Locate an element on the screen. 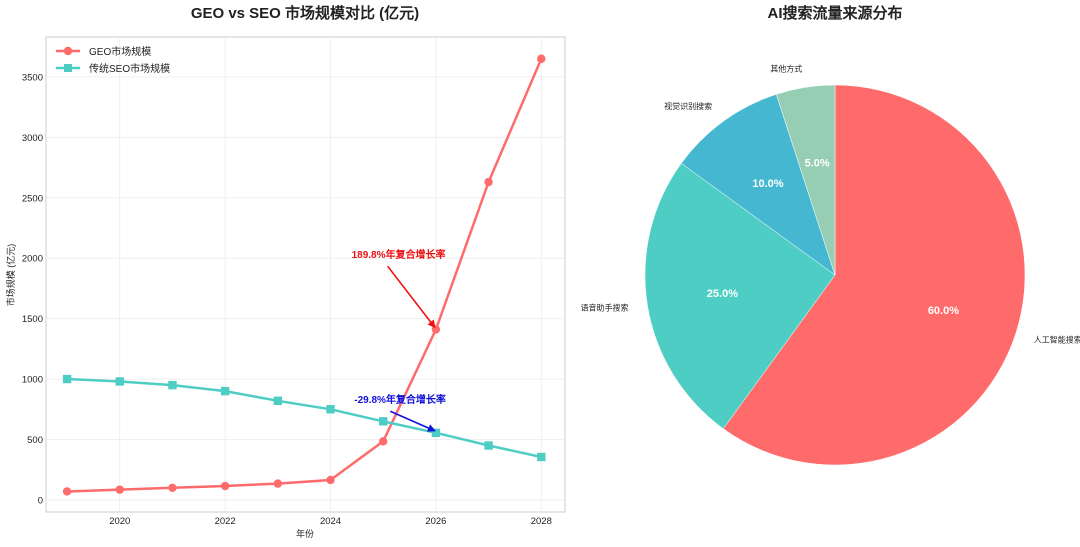 The image size is (1080, 547). pie-percent-label: 5.0% is located at coordinates (817, 163).